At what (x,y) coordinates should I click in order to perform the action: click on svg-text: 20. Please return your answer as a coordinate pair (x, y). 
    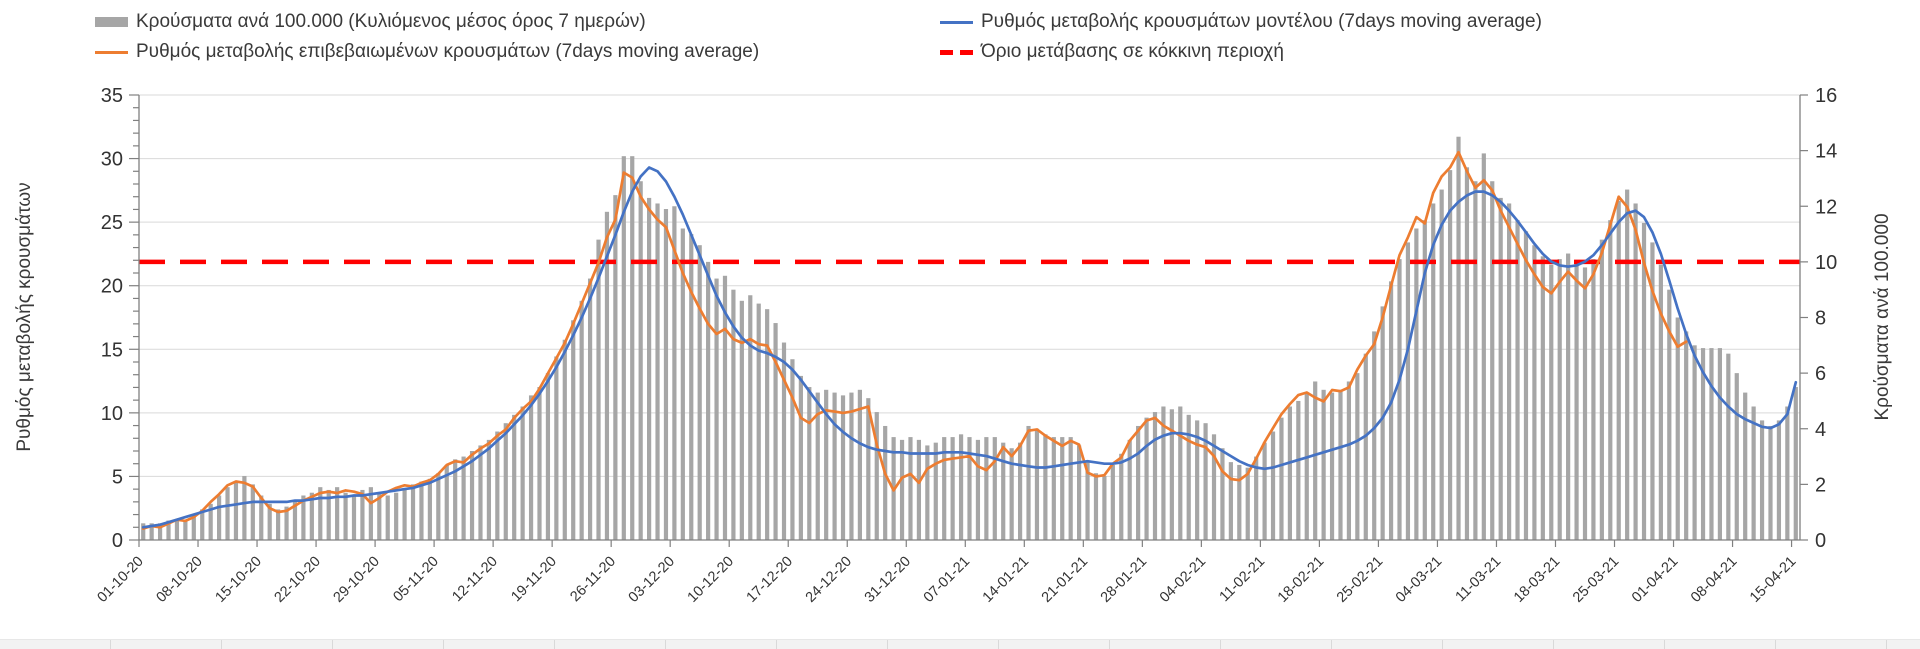
    Looking at the image, I should click on (112, 287).